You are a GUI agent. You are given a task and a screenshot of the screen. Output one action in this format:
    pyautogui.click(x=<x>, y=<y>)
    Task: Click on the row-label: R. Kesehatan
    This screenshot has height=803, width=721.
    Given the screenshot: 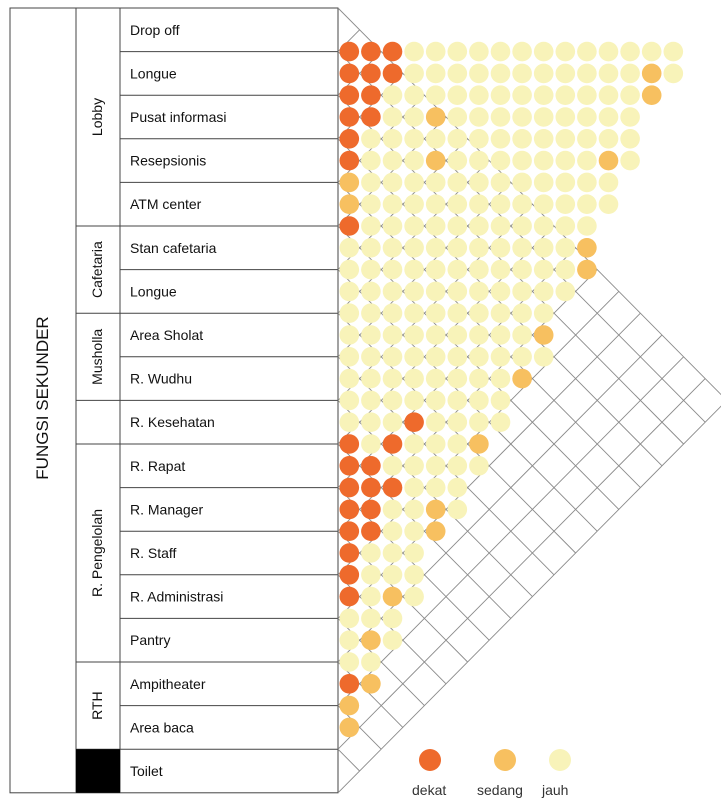 What is the action you would take?
    pyautogui.click(x=172, y=422)
    